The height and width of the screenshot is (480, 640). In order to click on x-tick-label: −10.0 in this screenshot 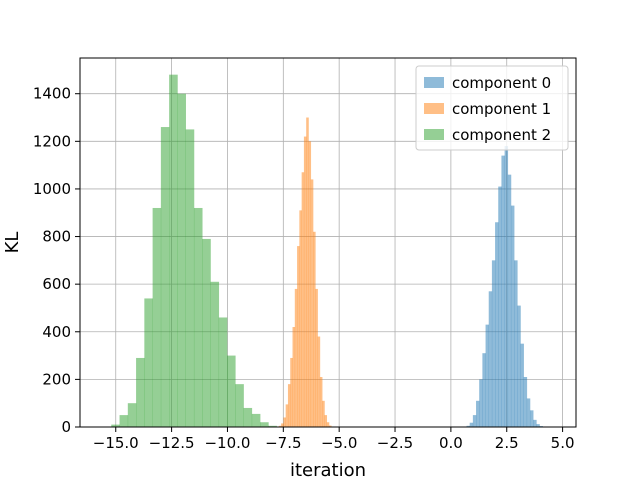, I will do `click(227, 443)`.